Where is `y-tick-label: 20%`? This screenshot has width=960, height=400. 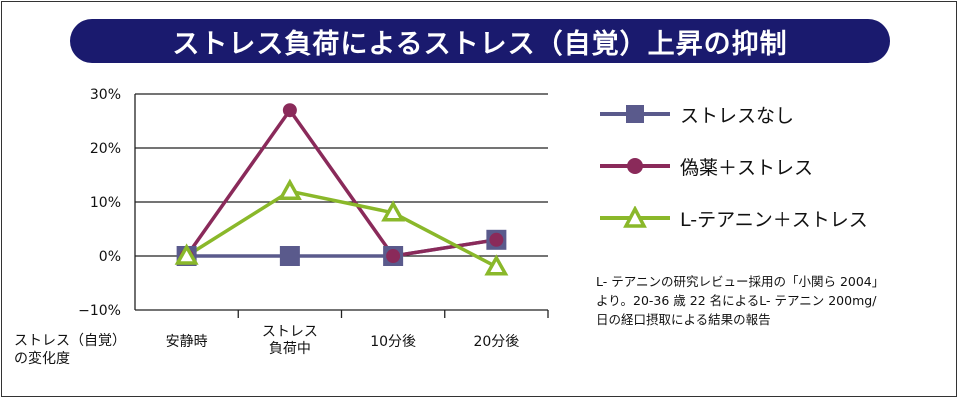 y-tick-label: 20% is located at coordinates (105, 149).